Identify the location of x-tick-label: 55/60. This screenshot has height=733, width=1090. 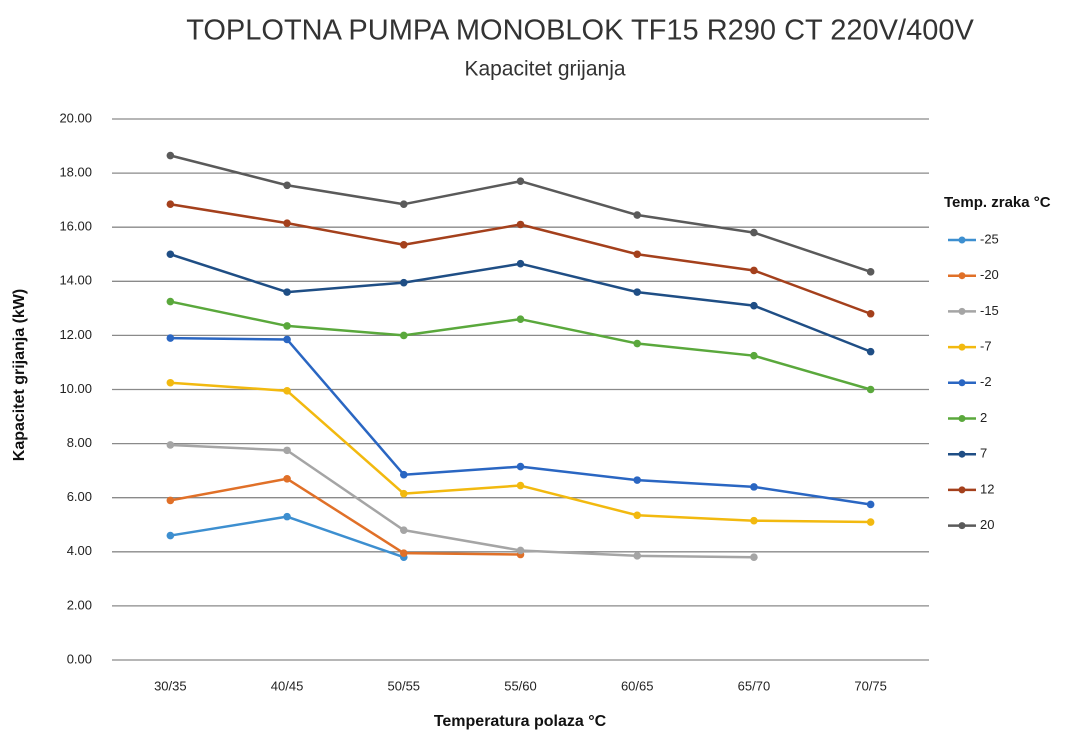
(520, 685).